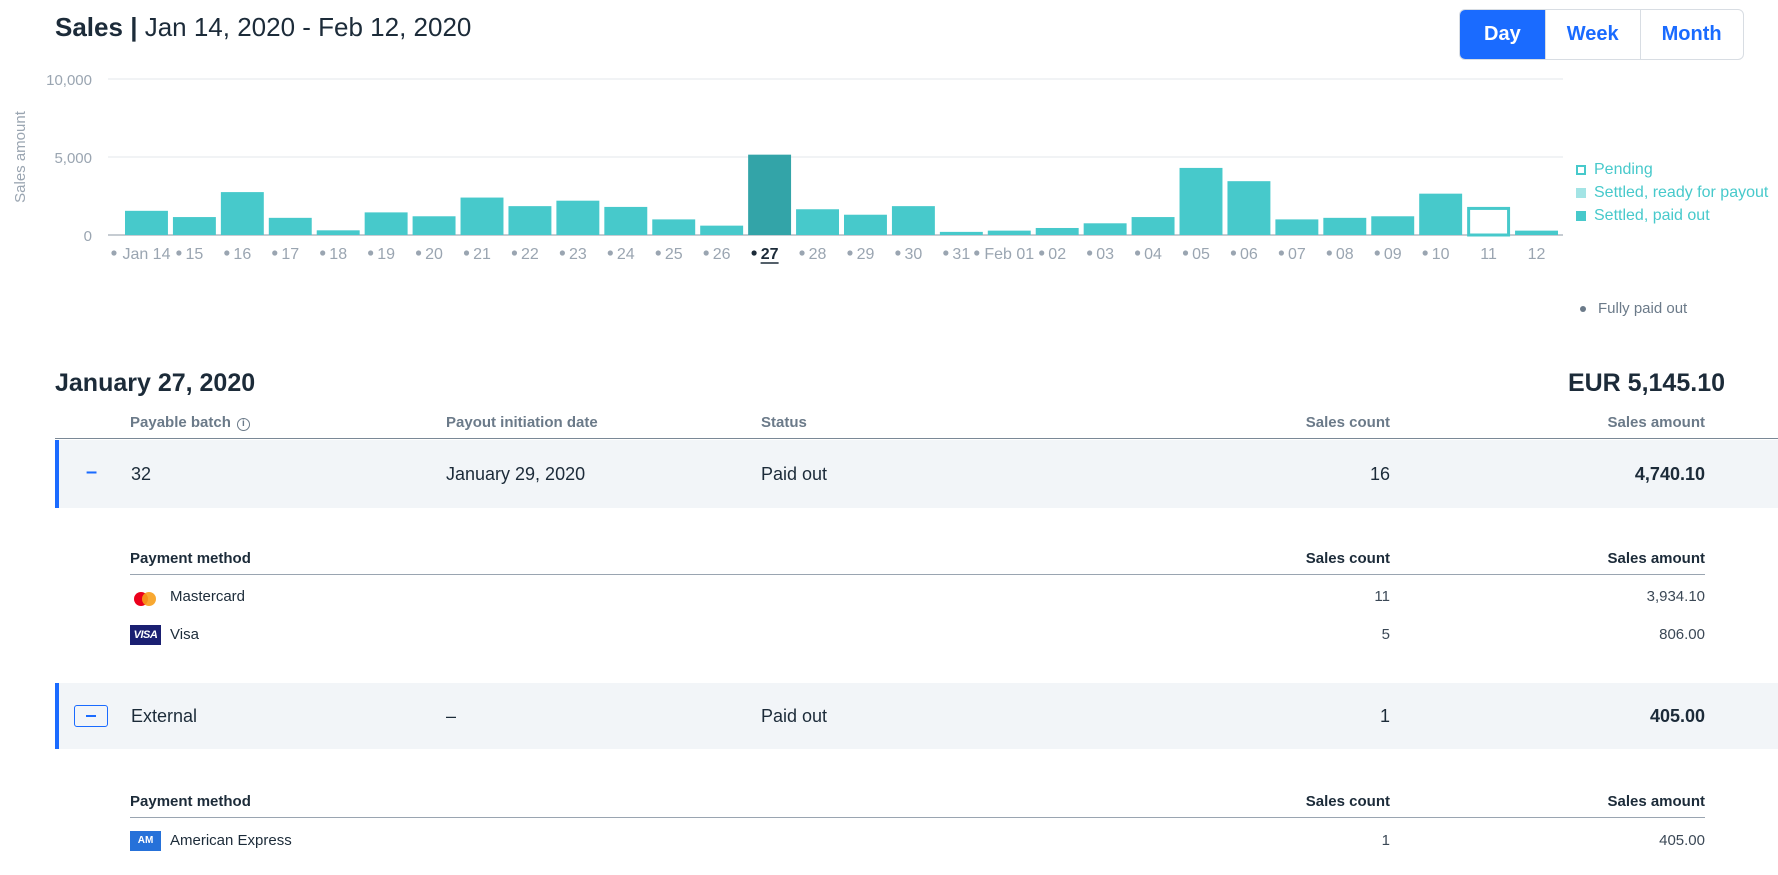 The image size is (1778, 875). I want to click on page-title: Sales | Jan 14, 2020 - Feb 12, 2020, so click(263, 27).